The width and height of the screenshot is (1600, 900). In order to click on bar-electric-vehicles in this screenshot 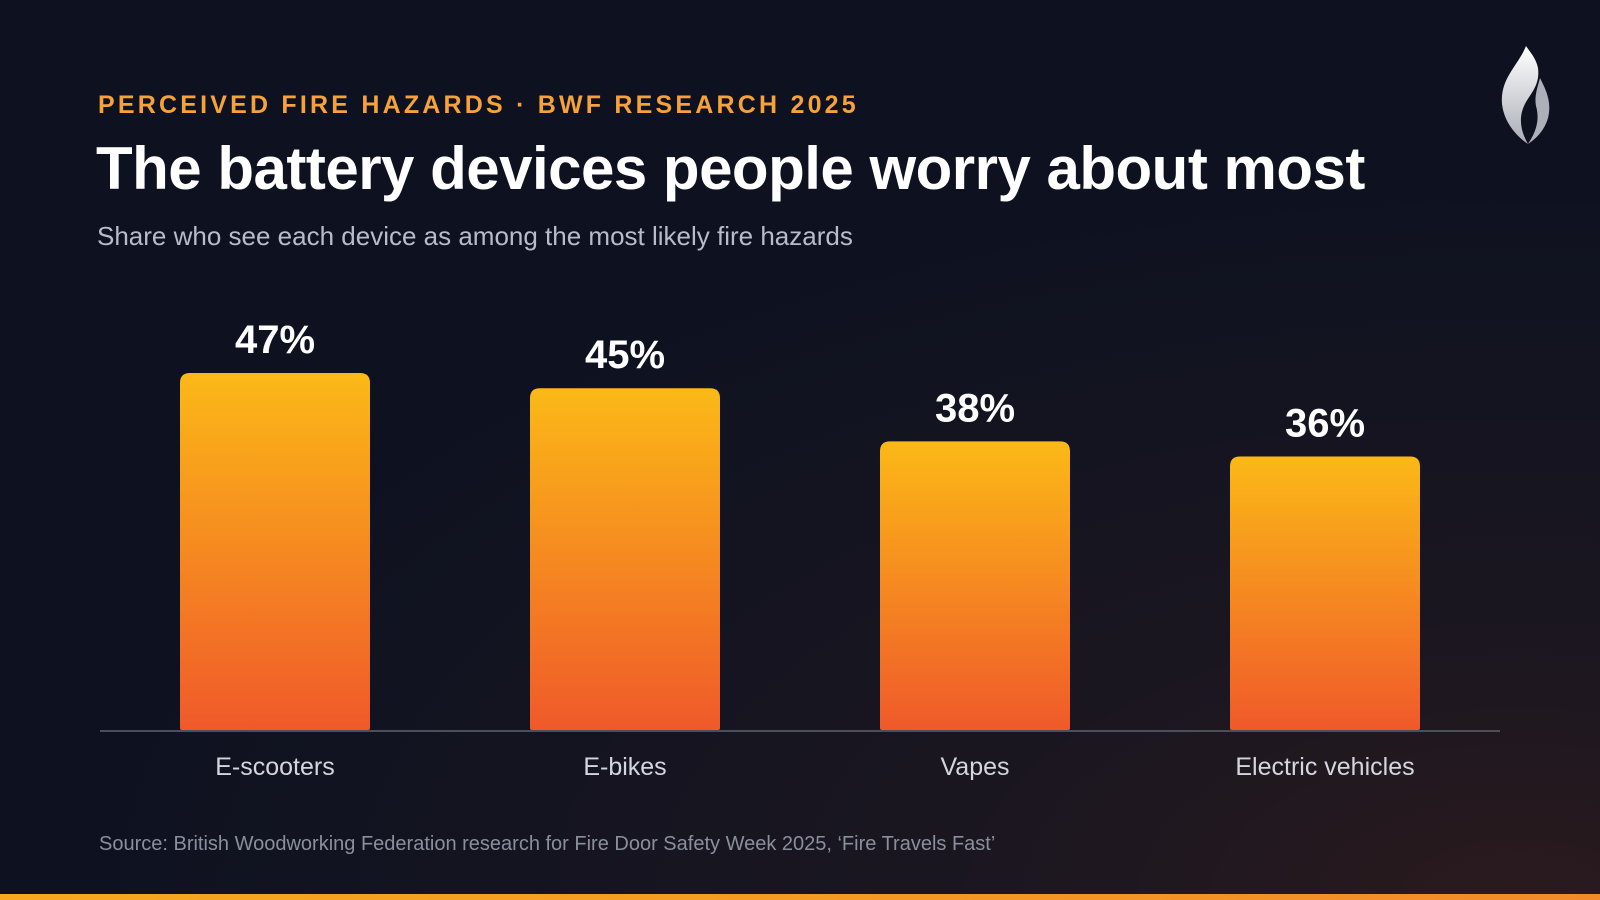, I will do `click(1325, 593)`.